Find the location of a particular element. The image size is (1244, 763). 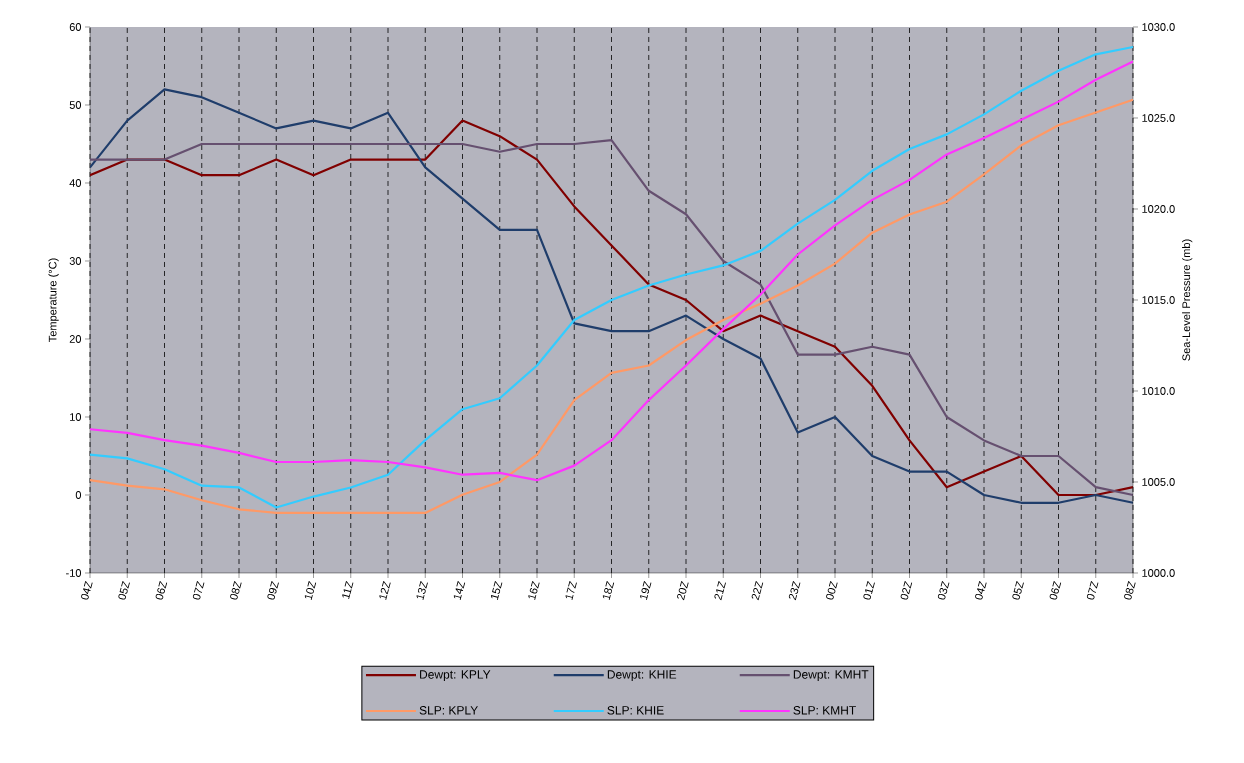

y-tick-label: 40 is located at coordinates (75, 183).